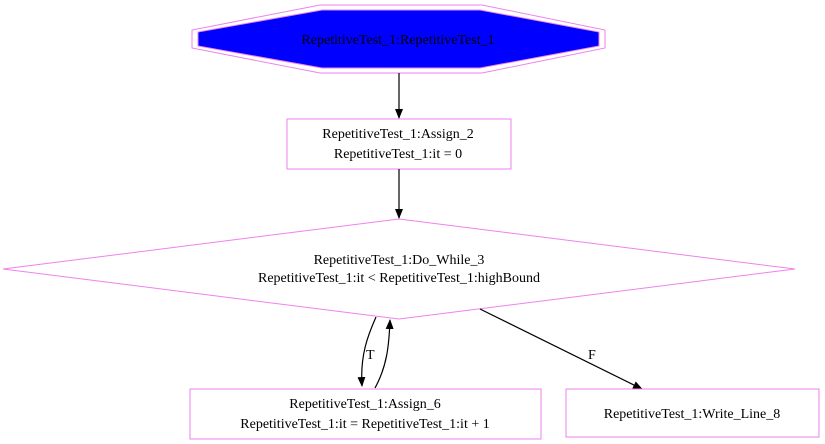 The height and width of the screenshot is (444, 825). What do you see at coordinates (384, 354) in the screenshot?
I see `edge-assign6-back-to-dowhile3` at bounding box center [384, 354].